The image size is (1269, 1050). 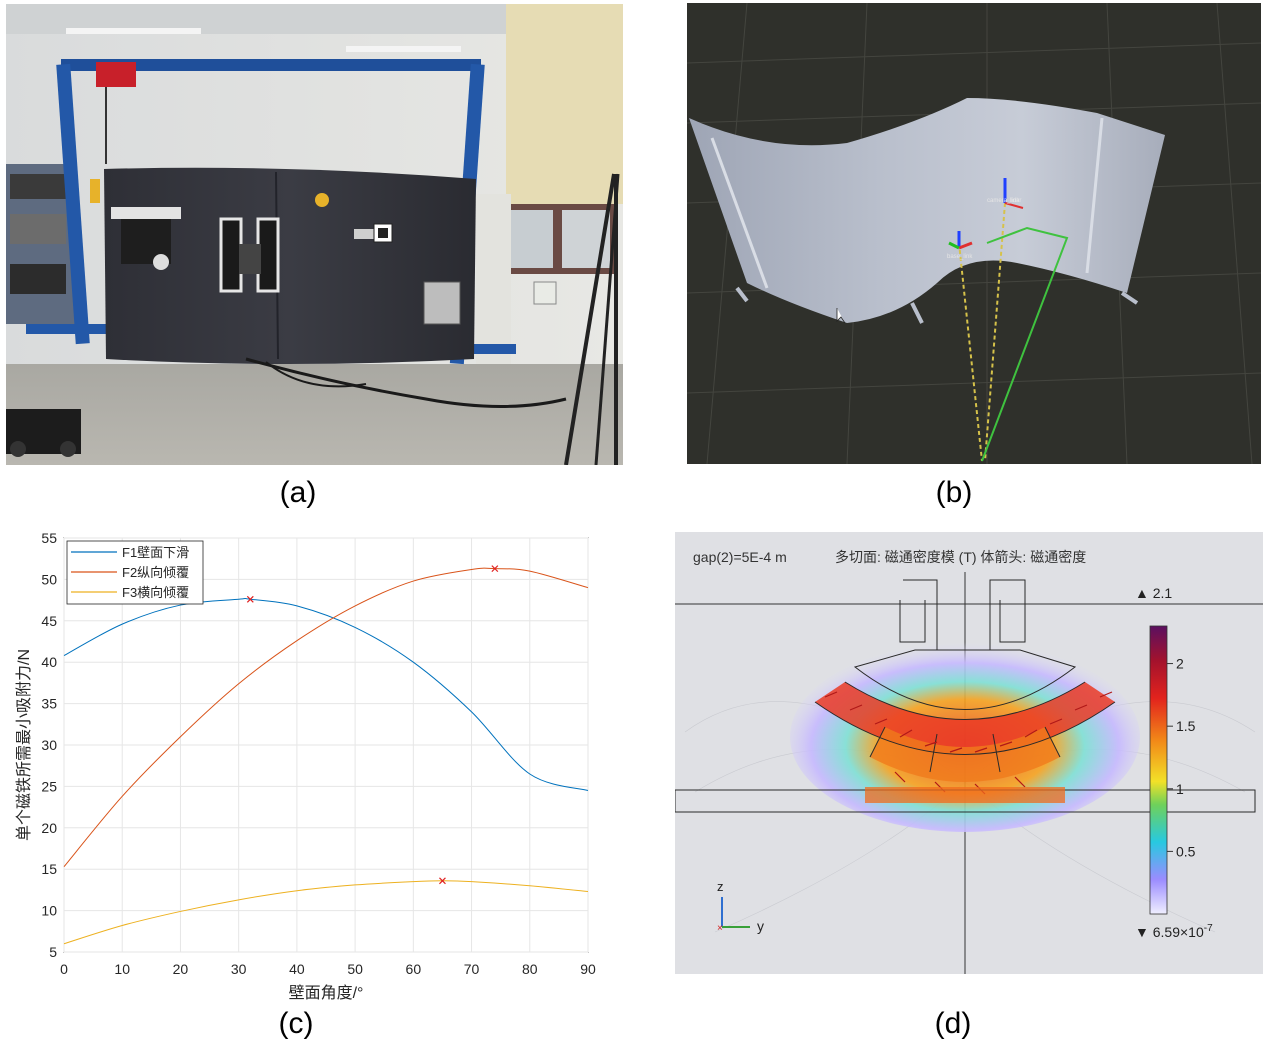 What do you see at coordinates (24, 745) in the screenshot?
I see `y-axis-label: 单个磁铁所需最小吸附力/N` at bounding box center [24, 745].